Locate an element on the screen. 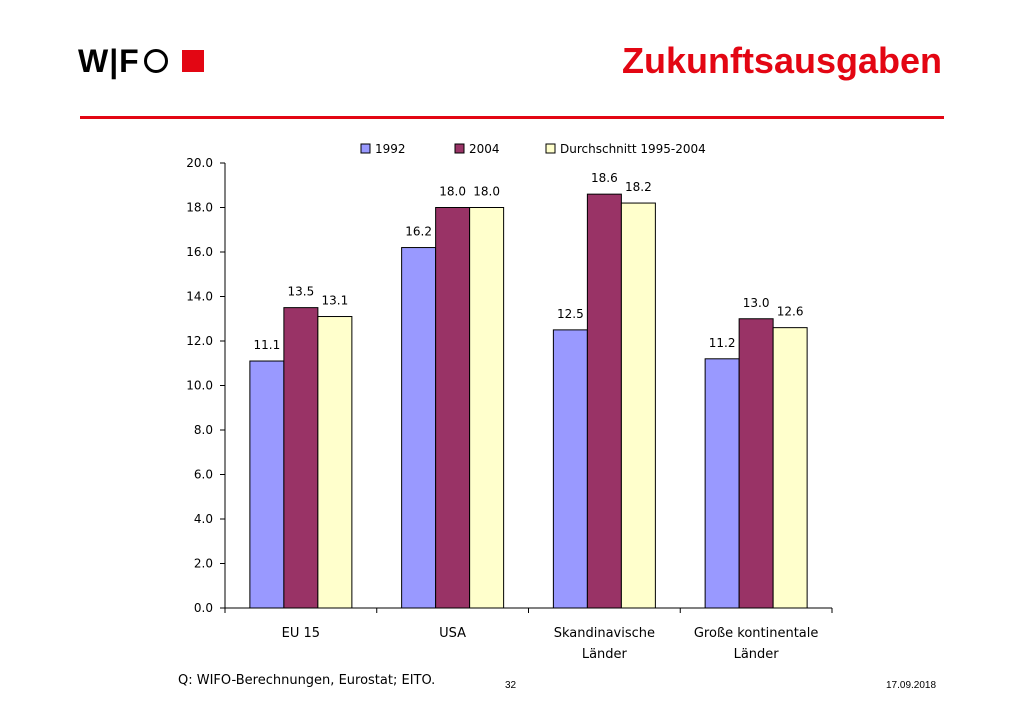  legend-label: Durchschnitt 1995-2004 is located at coordinates (633, 149).